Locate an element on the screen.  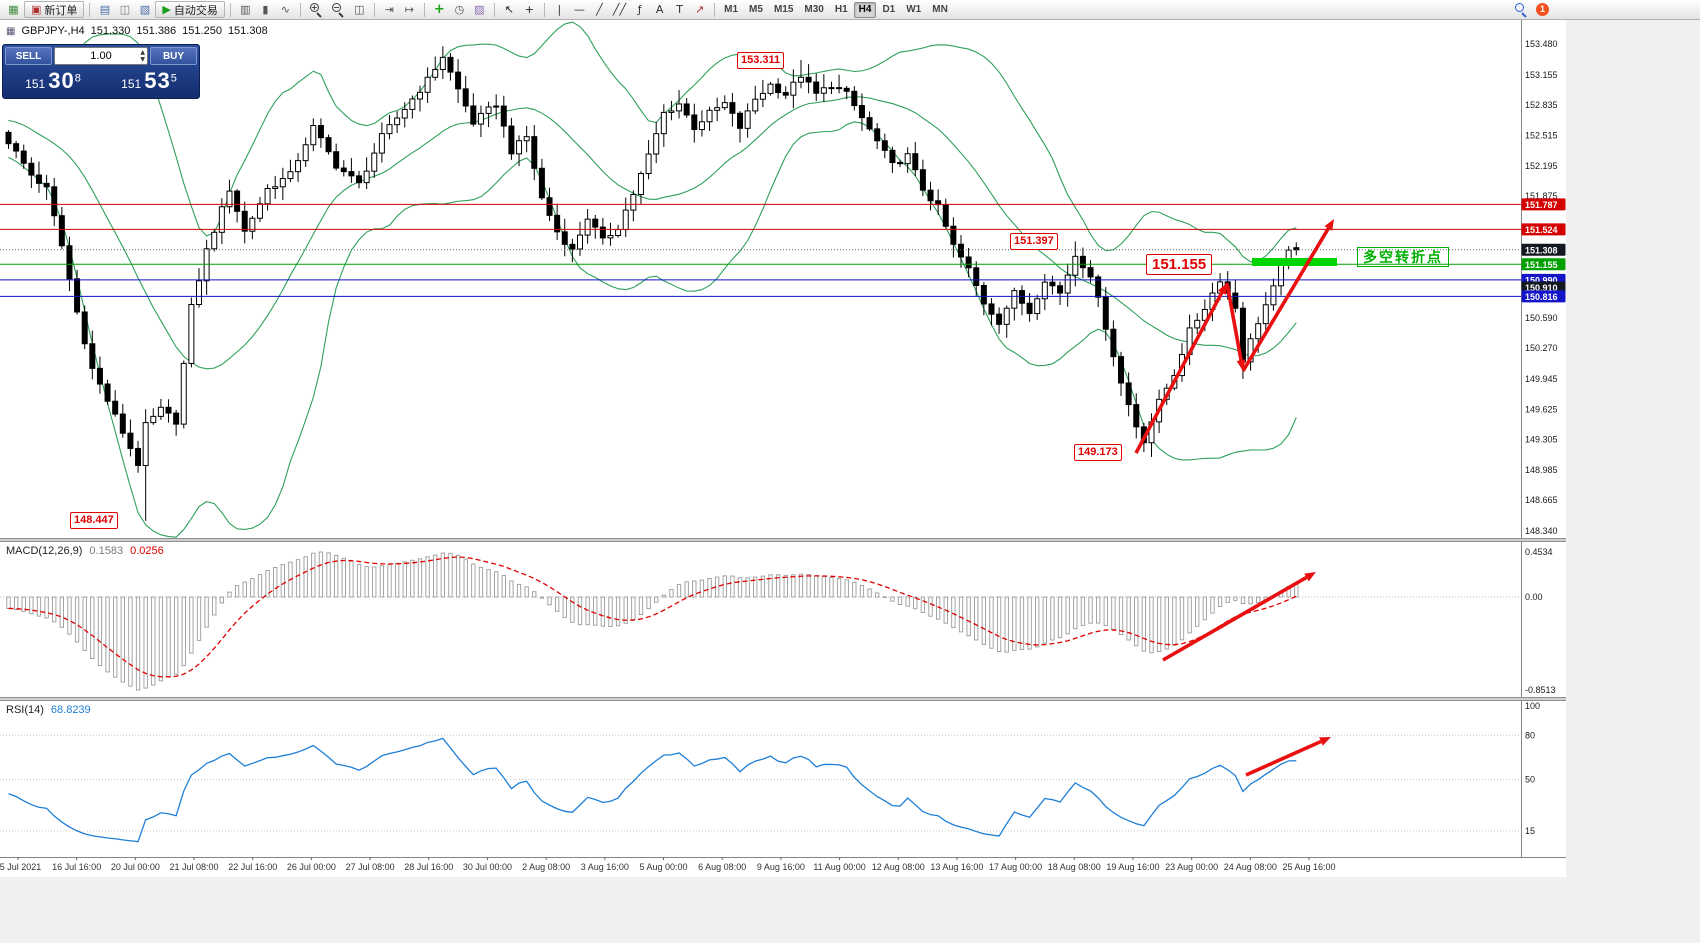
indicators-add-icon: + is located at coordinates (439, 9).